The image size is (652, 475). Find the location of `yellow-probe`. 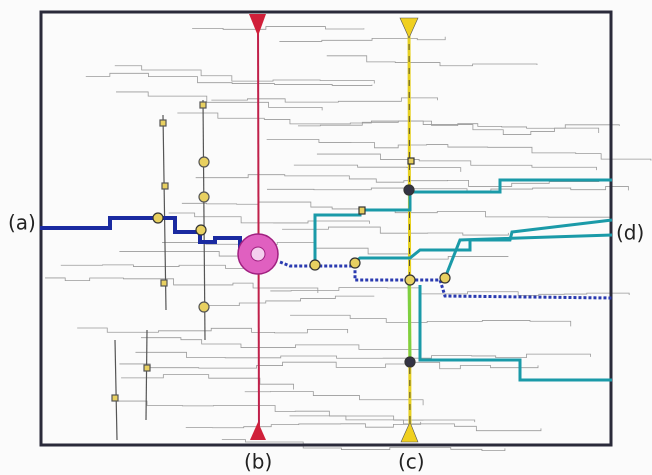

yellow-probe is located at coordinates (409, 230).